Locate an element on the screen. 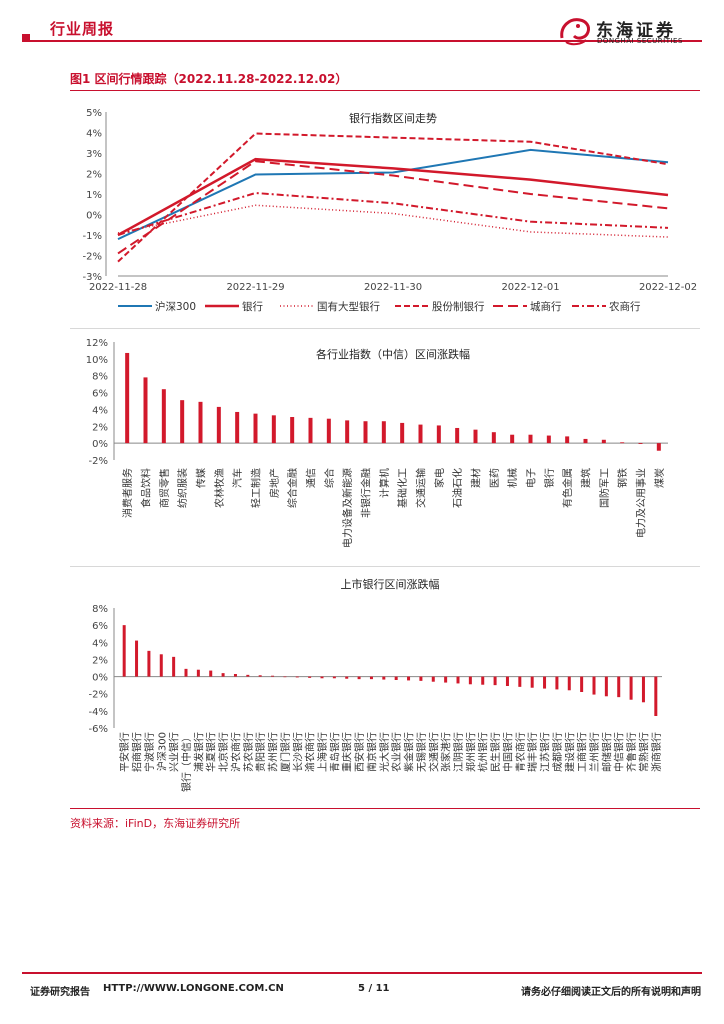 The height and width of the screenshot is (1024, 724). category-label: 常熟银行 is located at coordinates (643, 752).